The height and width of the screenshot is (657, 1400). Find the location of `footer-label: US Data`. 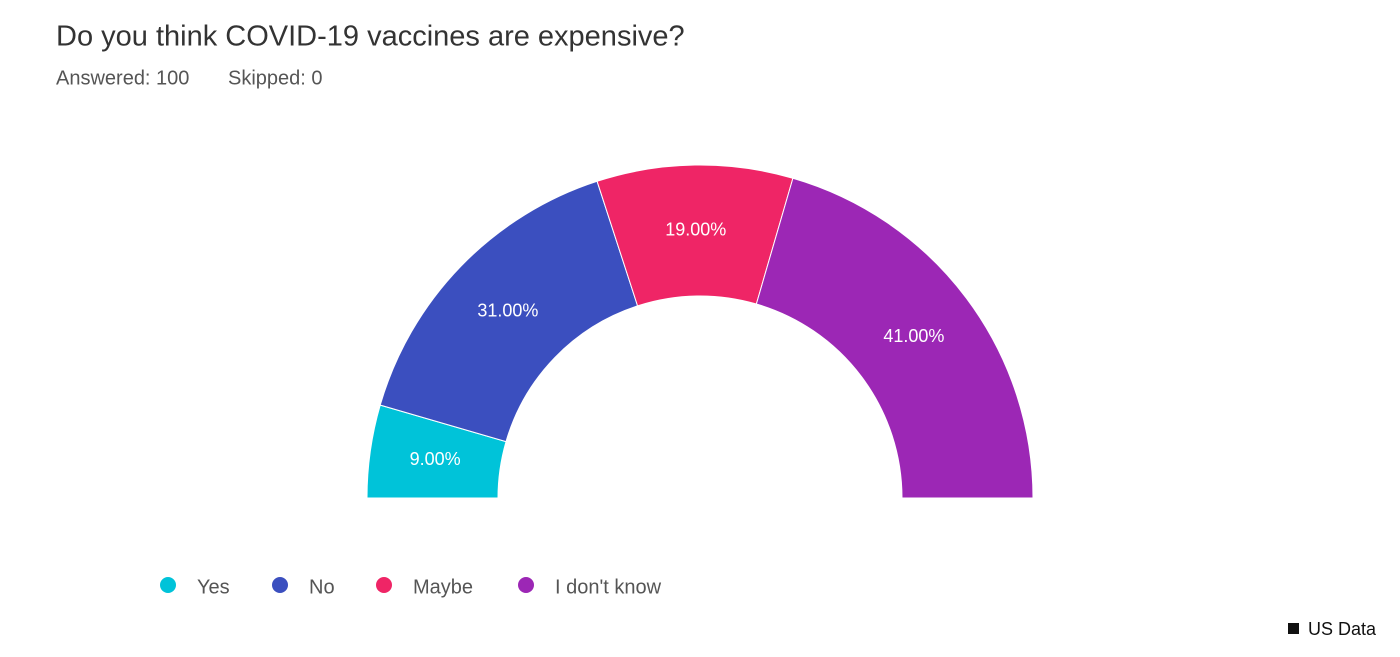

footer-label: US Data is located at coordinates (1342, 629).